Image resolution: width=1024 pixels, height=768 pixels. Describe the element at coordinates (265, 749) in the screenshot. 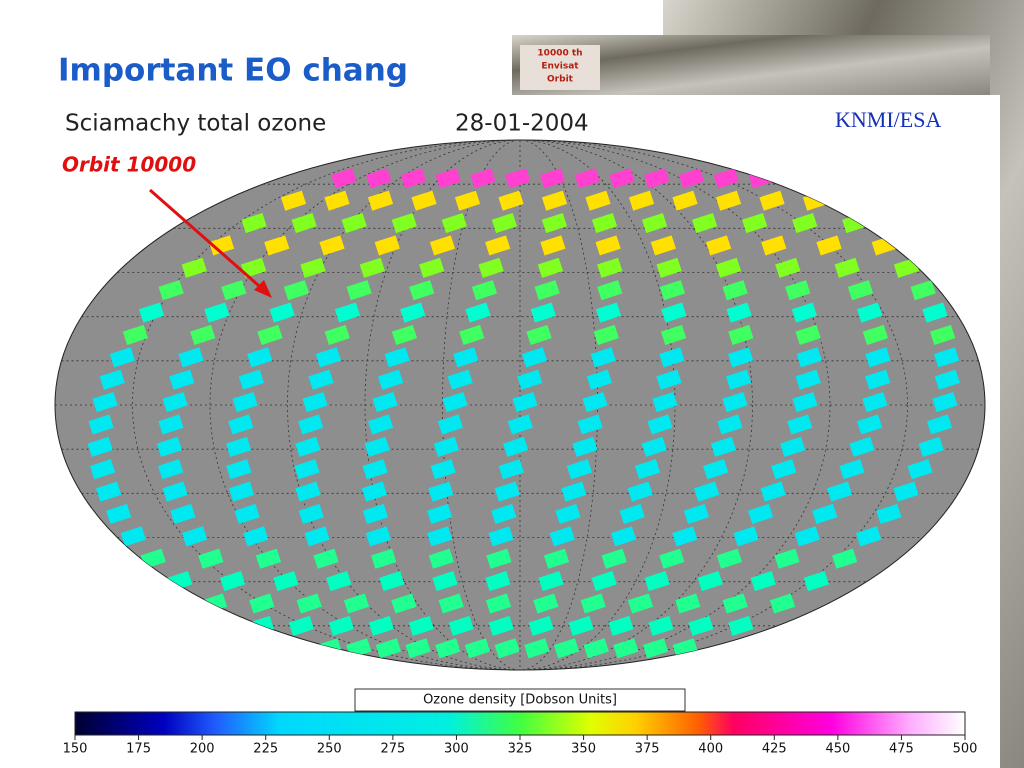

I see `colorbar-tick-label: 225` at that location.